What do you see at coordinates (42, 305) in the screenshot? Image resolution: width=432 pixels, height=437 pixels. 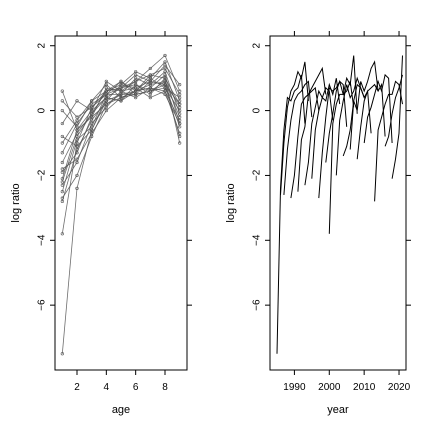 I see `y-tick-label: −6` at bounding box center [42, 305].